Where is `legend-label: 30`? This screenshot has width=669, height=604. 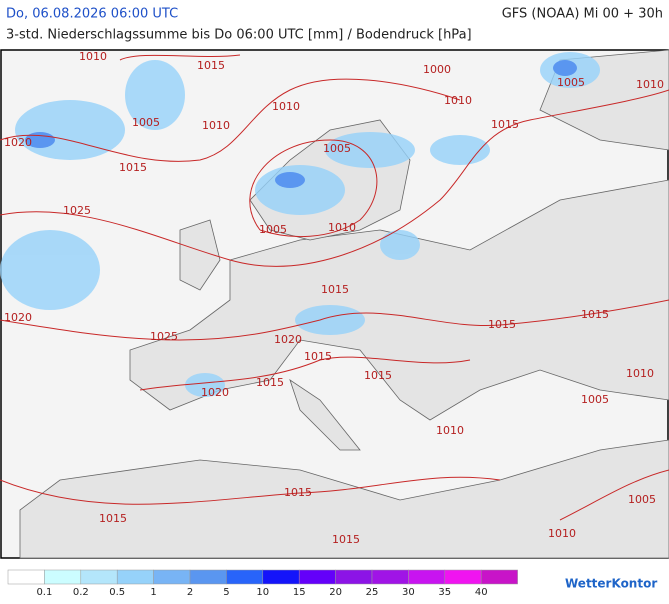 legend-label: 30 is located at coordinates (408, 592).